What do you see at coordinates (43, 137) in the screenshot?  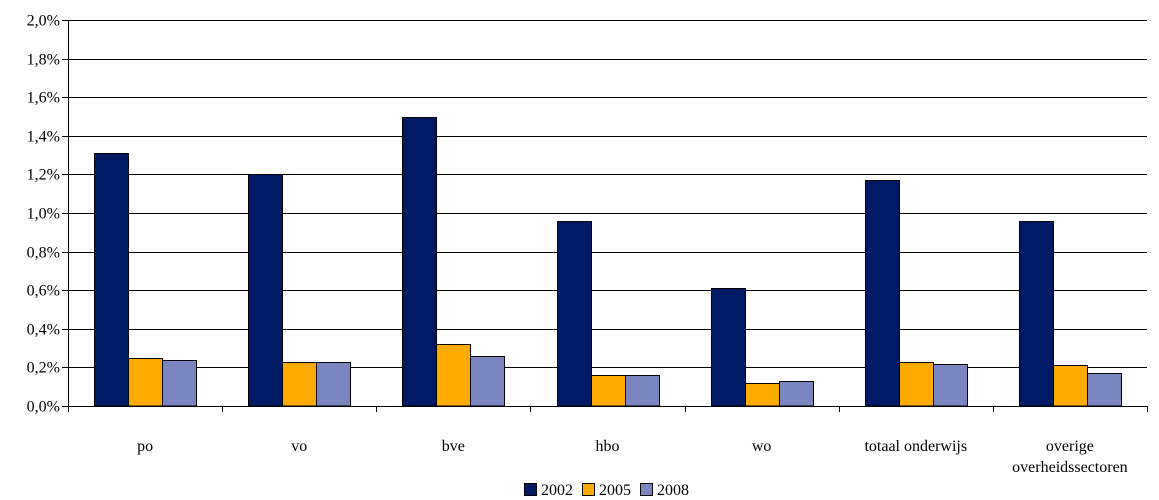 I see `y-tick-label: 1,4%` at bounding box center [43, 137].